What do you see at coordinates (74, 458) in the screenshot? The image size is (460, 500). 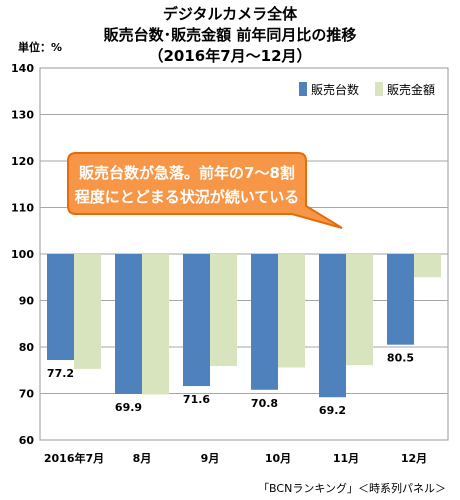 I see `x-category-label: 2016年7月` at bounding box center [74, 458].